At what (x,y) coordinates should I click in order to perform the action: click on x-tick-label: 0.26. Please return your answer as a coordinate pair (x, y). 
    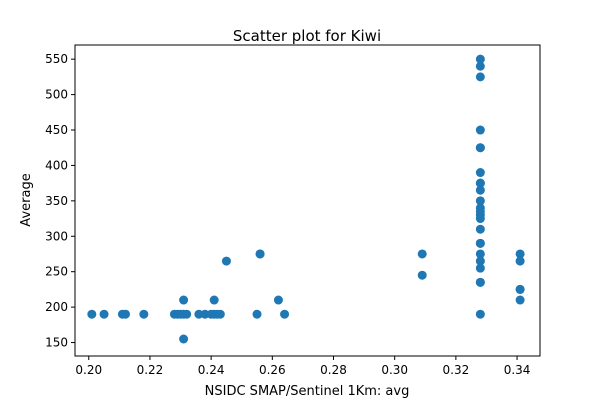
    Looking at the image, I should click on (272, 370).